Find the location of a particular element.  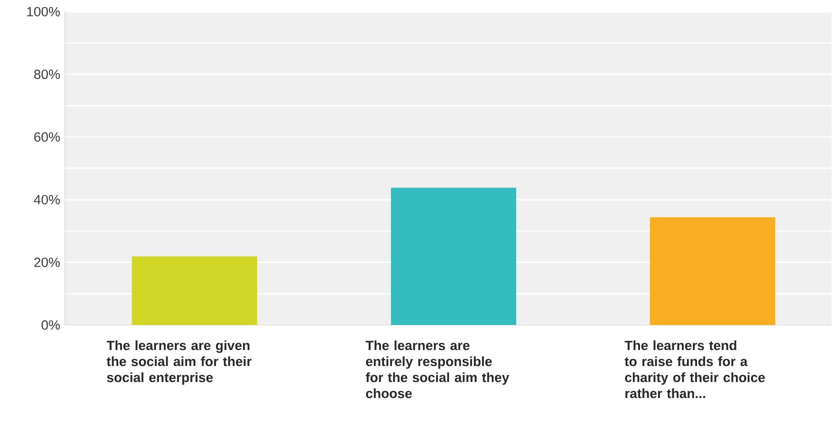

y-tick-label: 80% is located at coordinates (47, 75).